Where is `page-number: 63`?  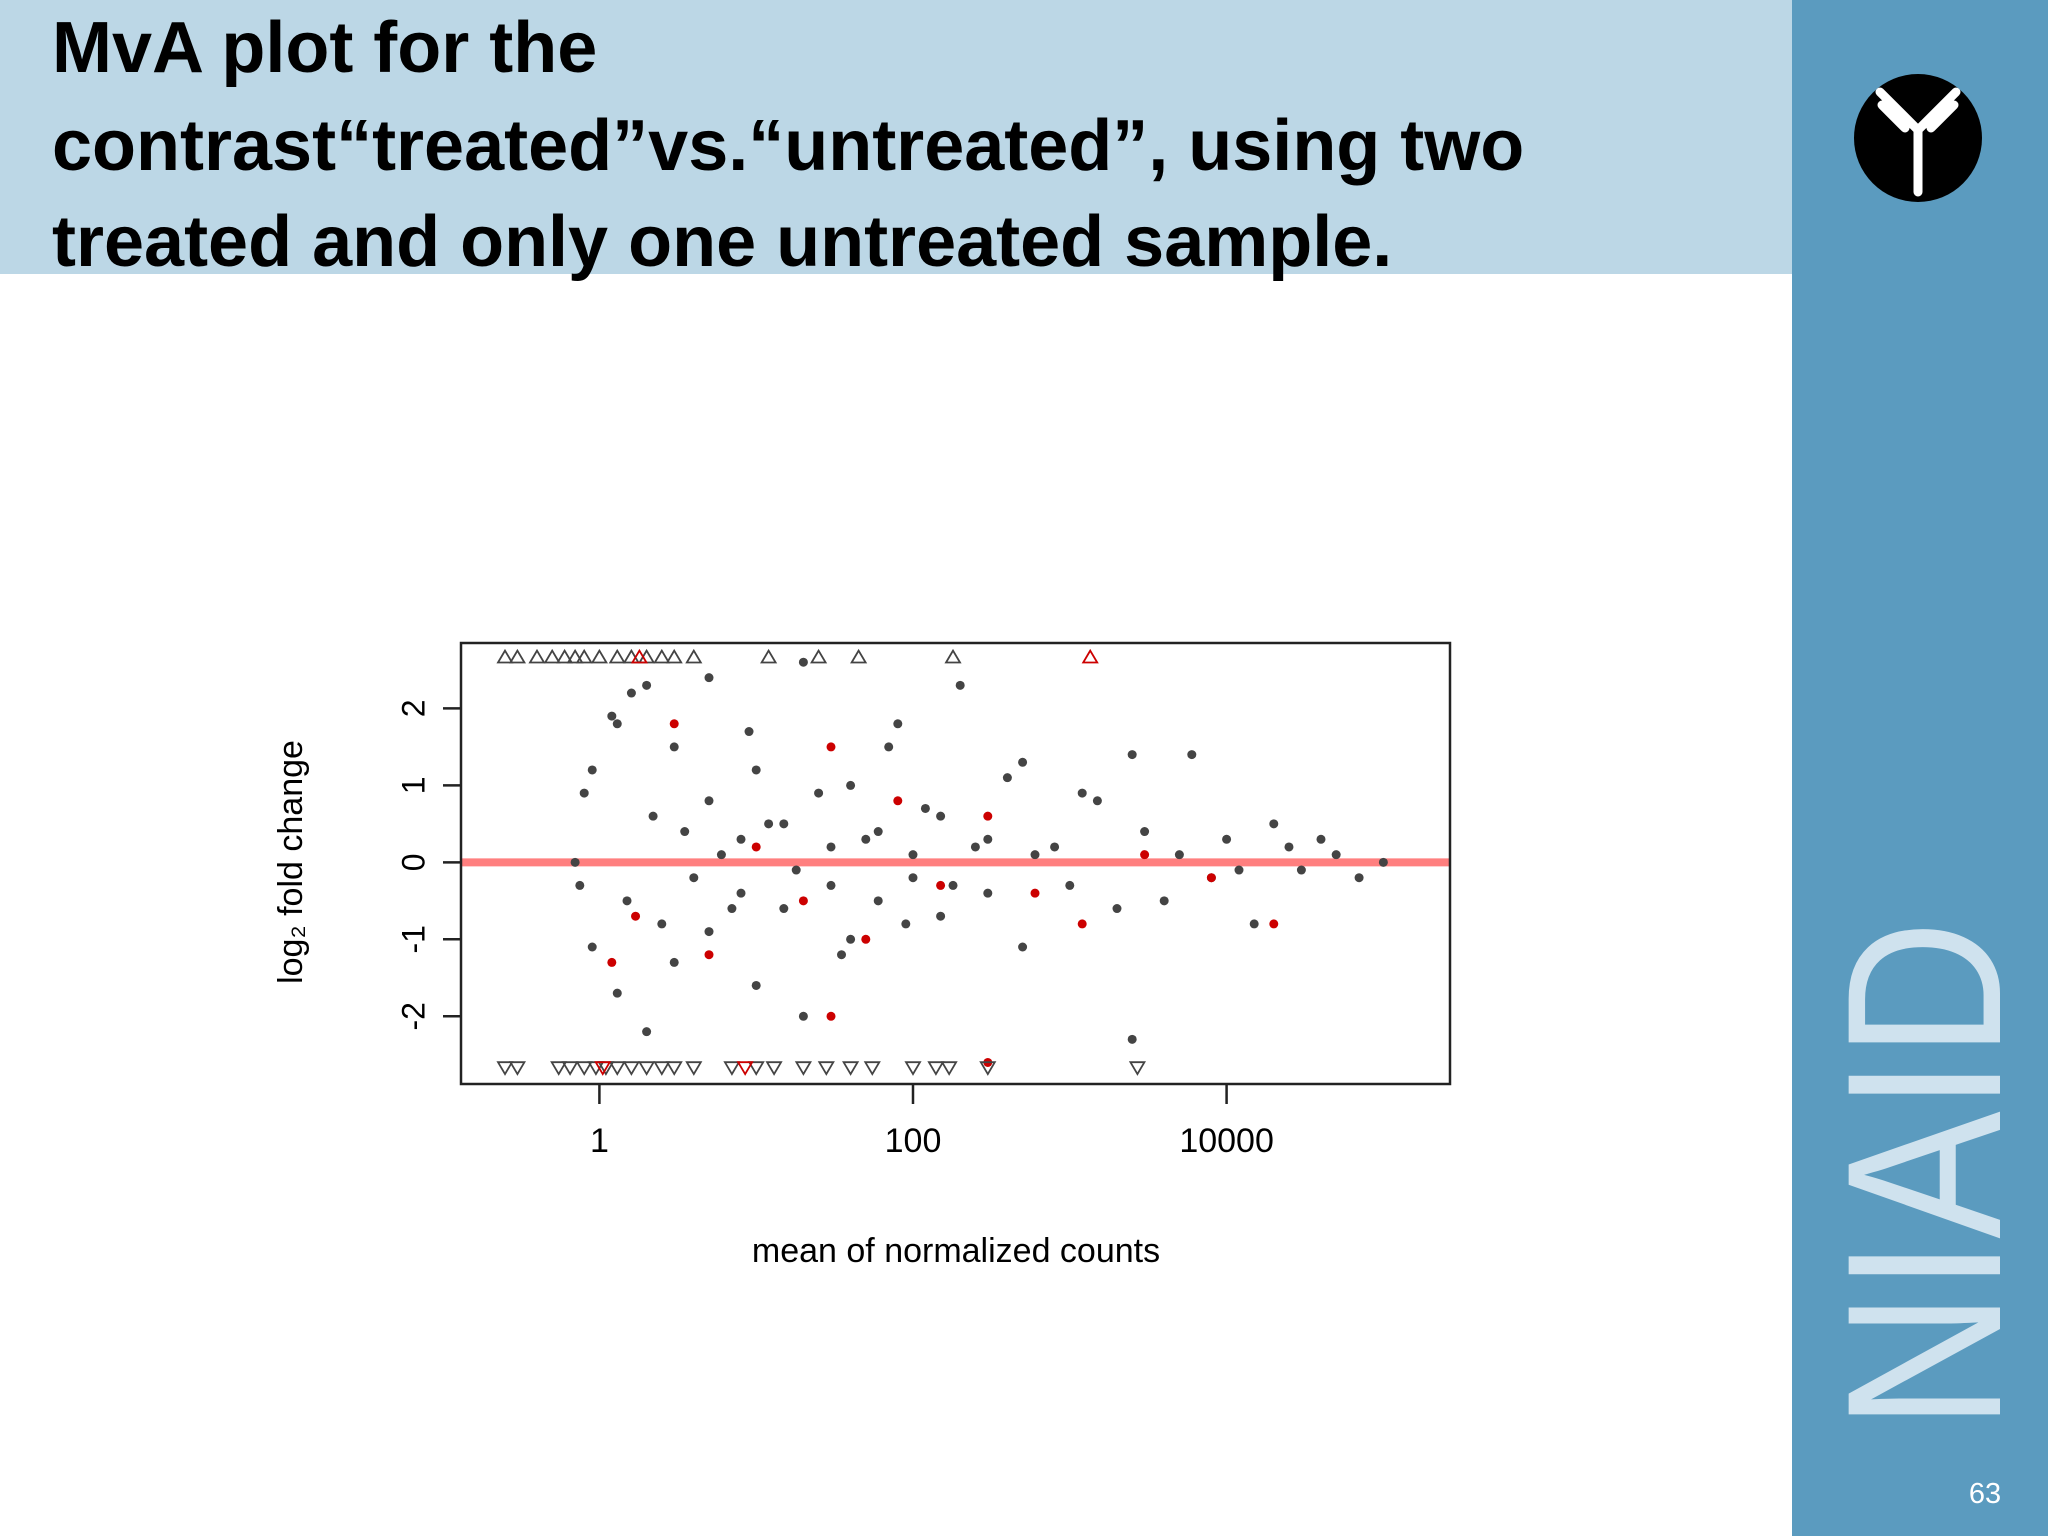
page-number: 63 is located at coordinates (1985, 1494).